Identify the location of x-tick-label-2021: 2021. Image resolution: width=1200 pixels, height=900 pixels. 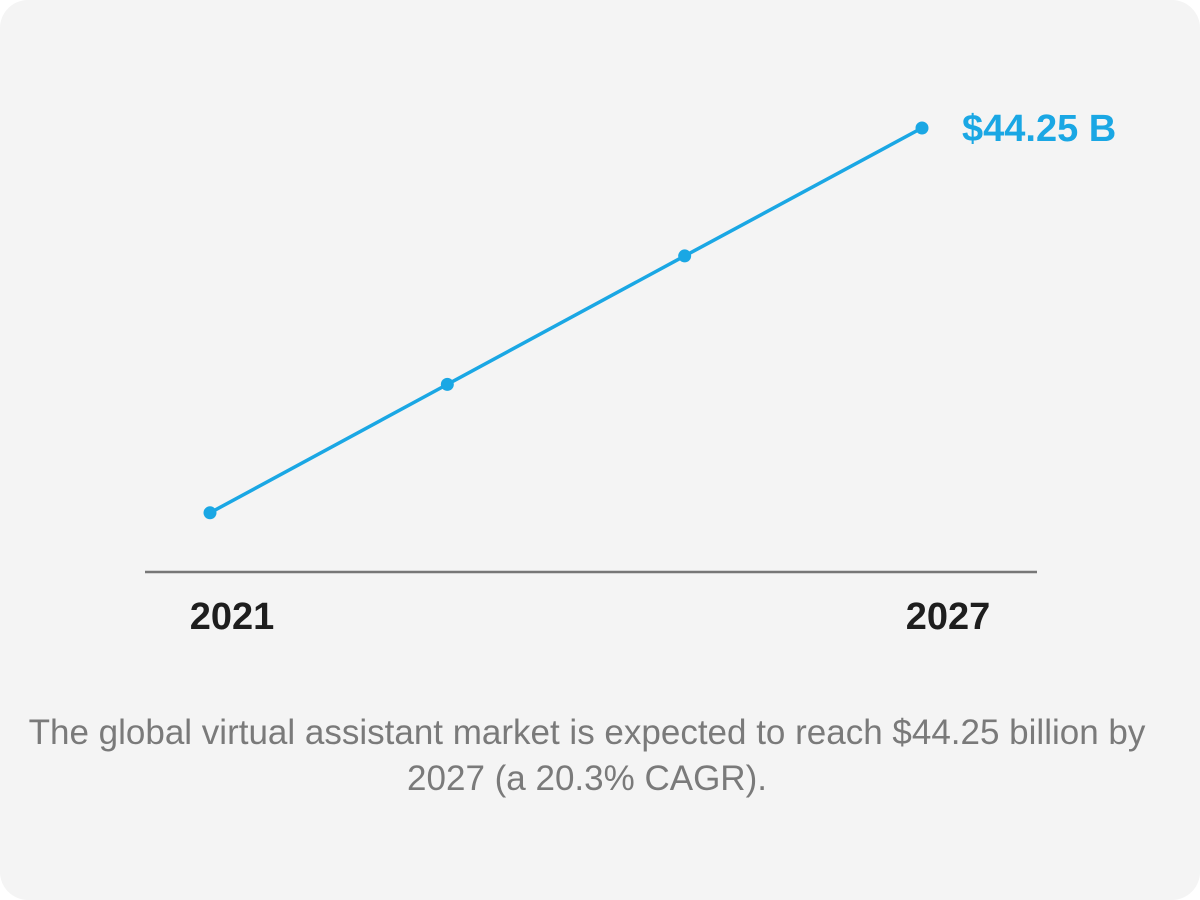
(232, 617).